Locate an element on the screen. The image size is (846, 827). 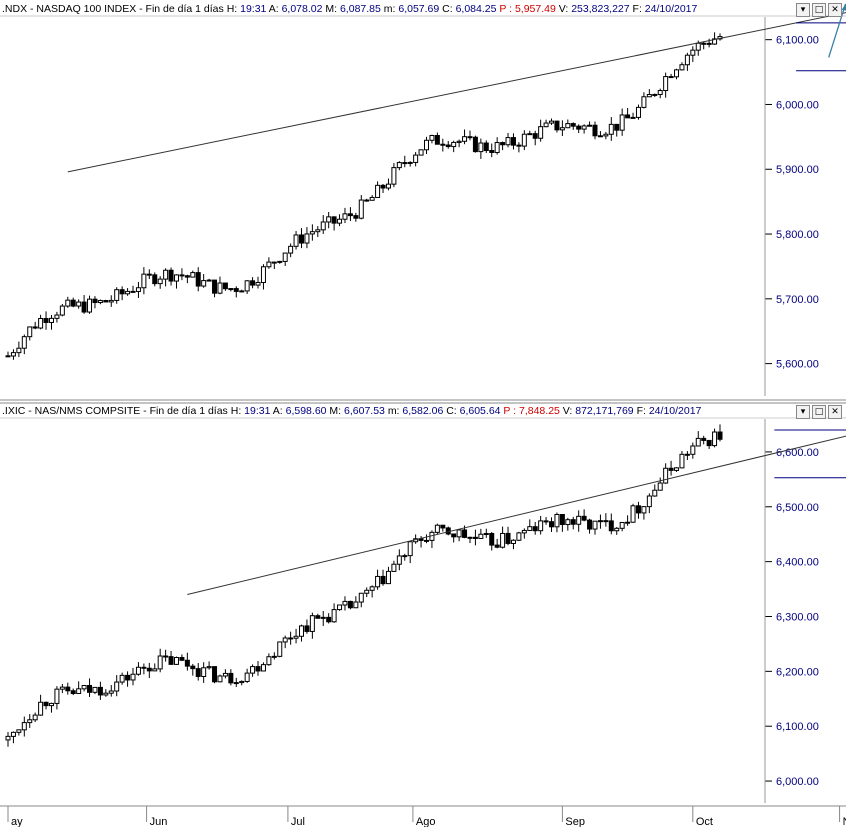
ndx-c-value: 6,084.25 is located at coordinates (476, 9).